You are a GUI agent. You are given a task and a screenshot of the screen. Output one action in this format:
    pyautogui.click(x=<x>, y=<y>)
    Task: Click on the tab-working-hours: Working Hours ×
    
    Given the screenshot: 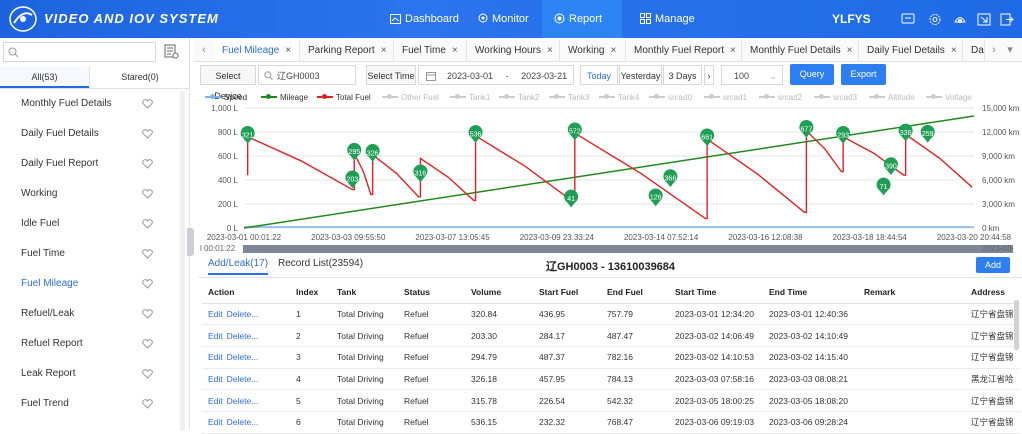 What is the action you would take?
    pyautogui.click(x=513, y=50)
    